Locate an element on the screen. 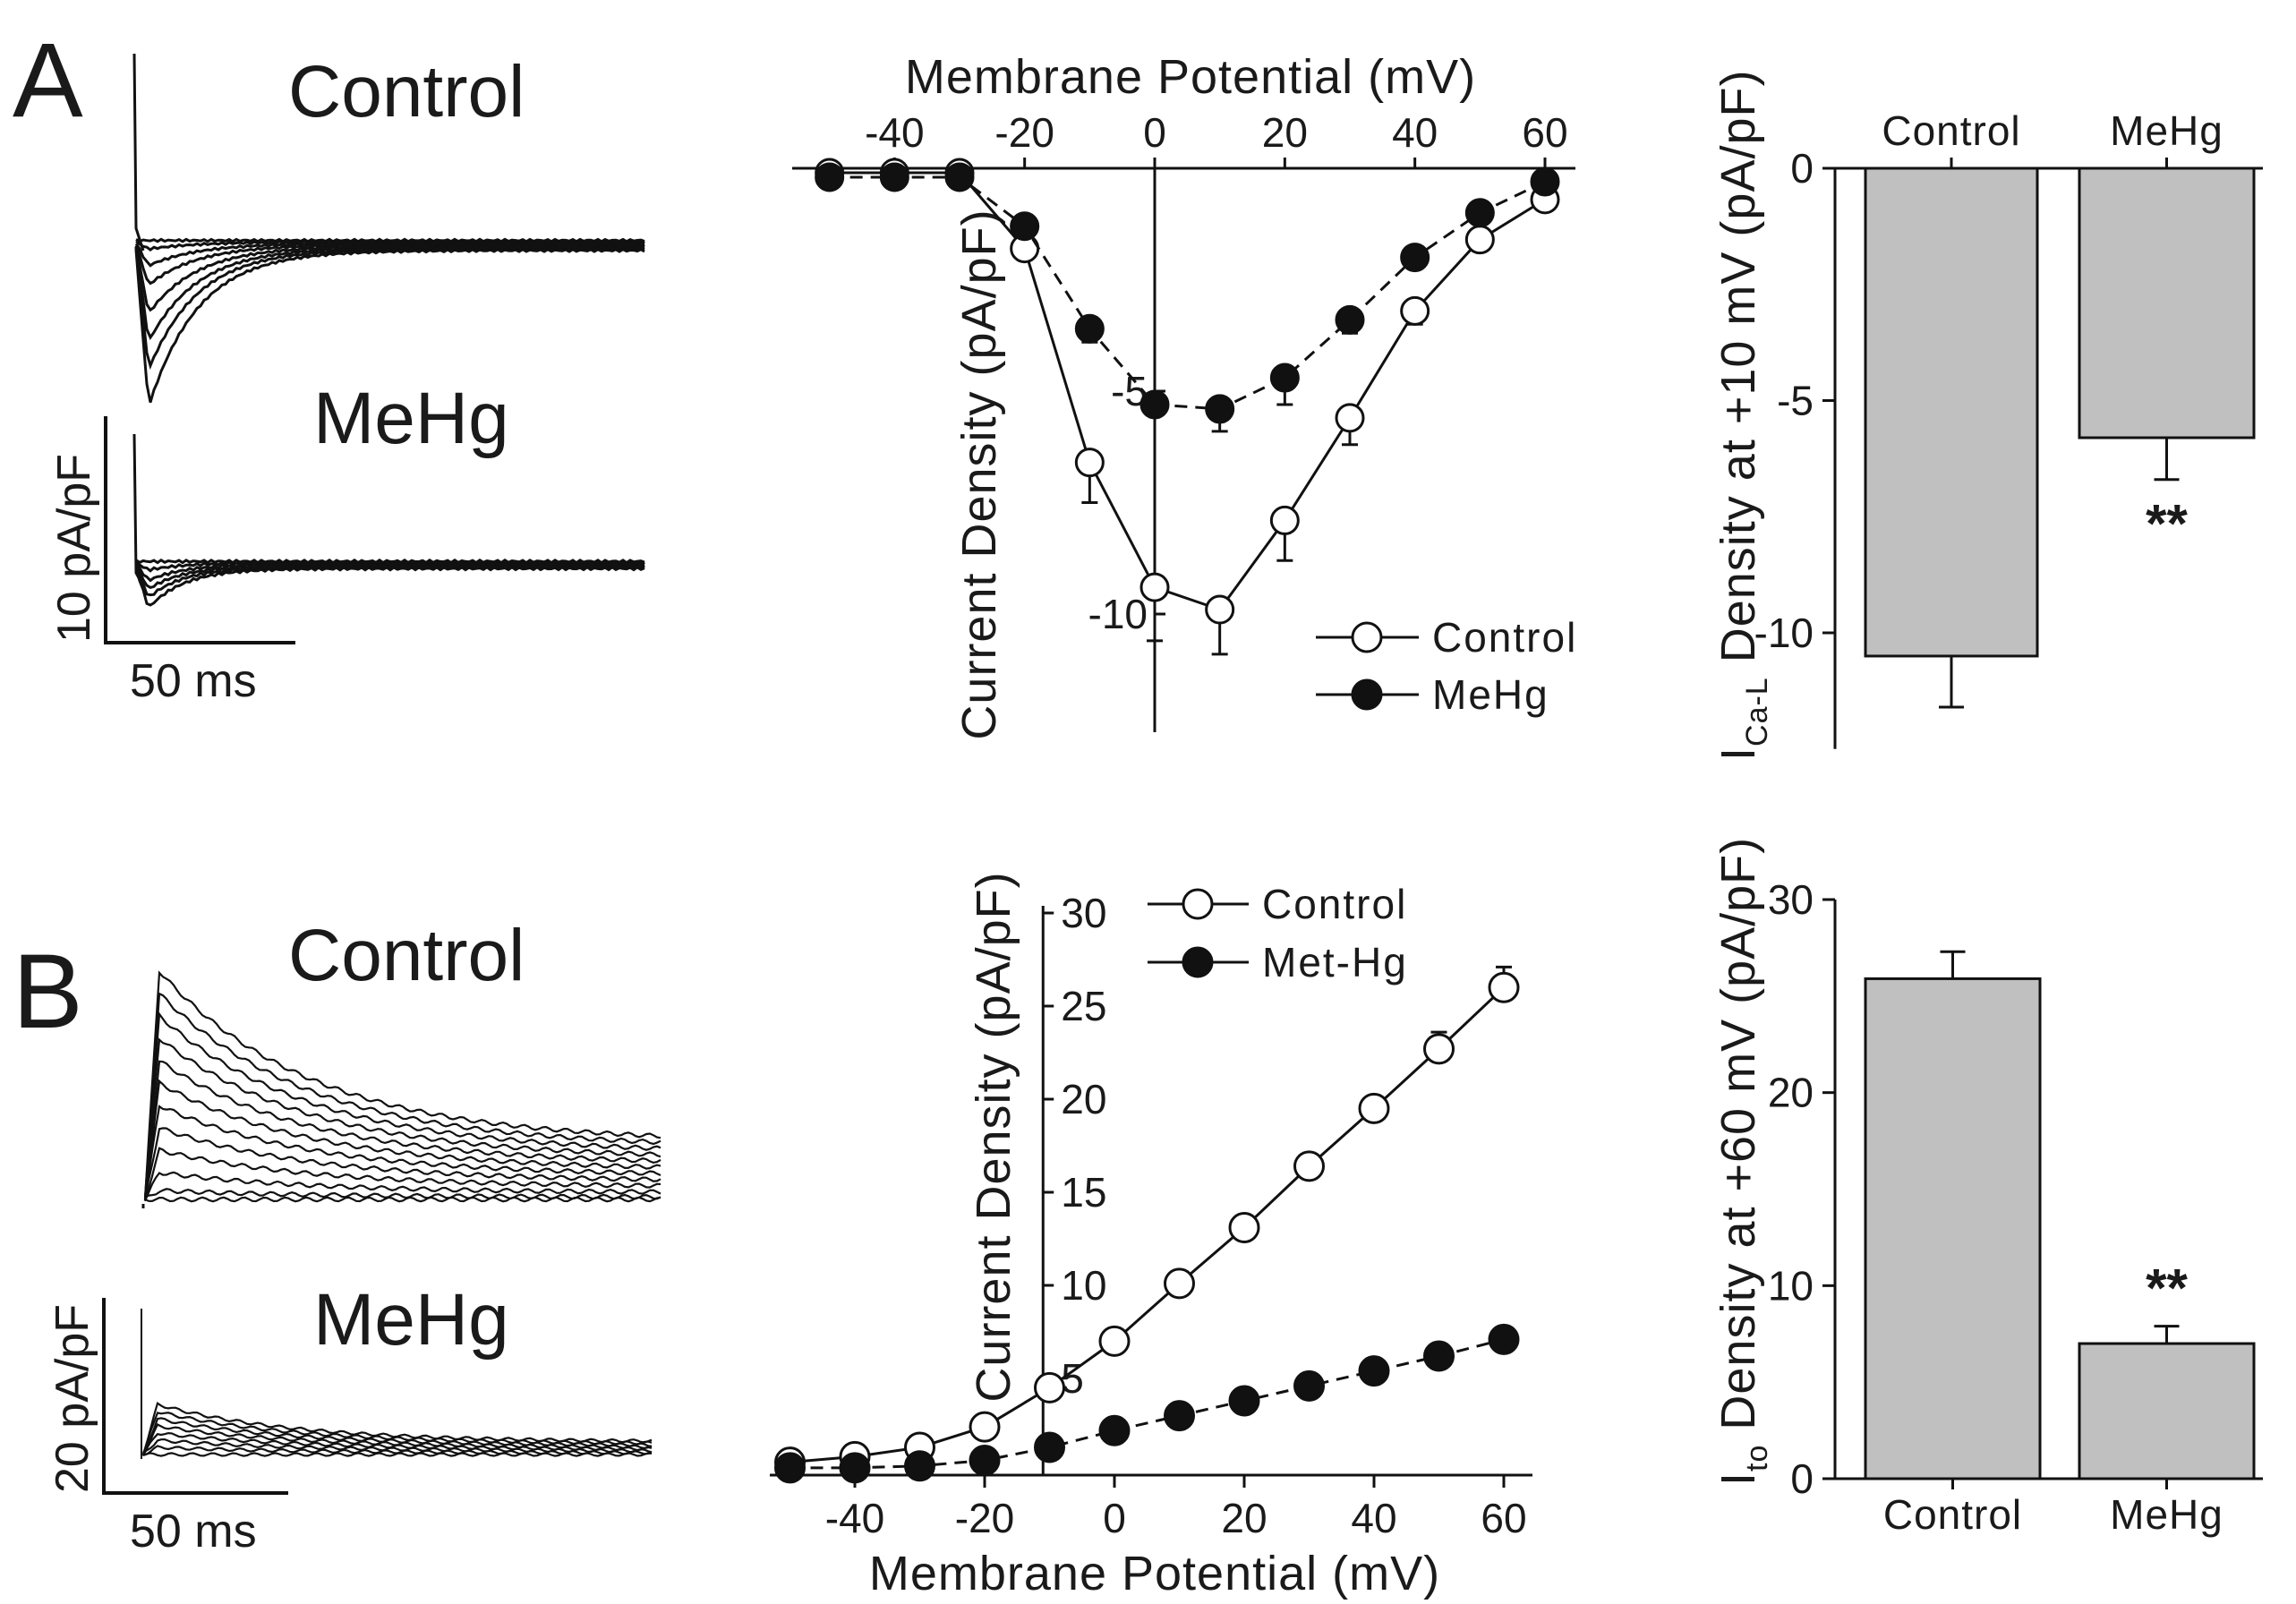 This screenshot has width=2296, height=1604. capacitive-transient is located at coordinates (138, 152).